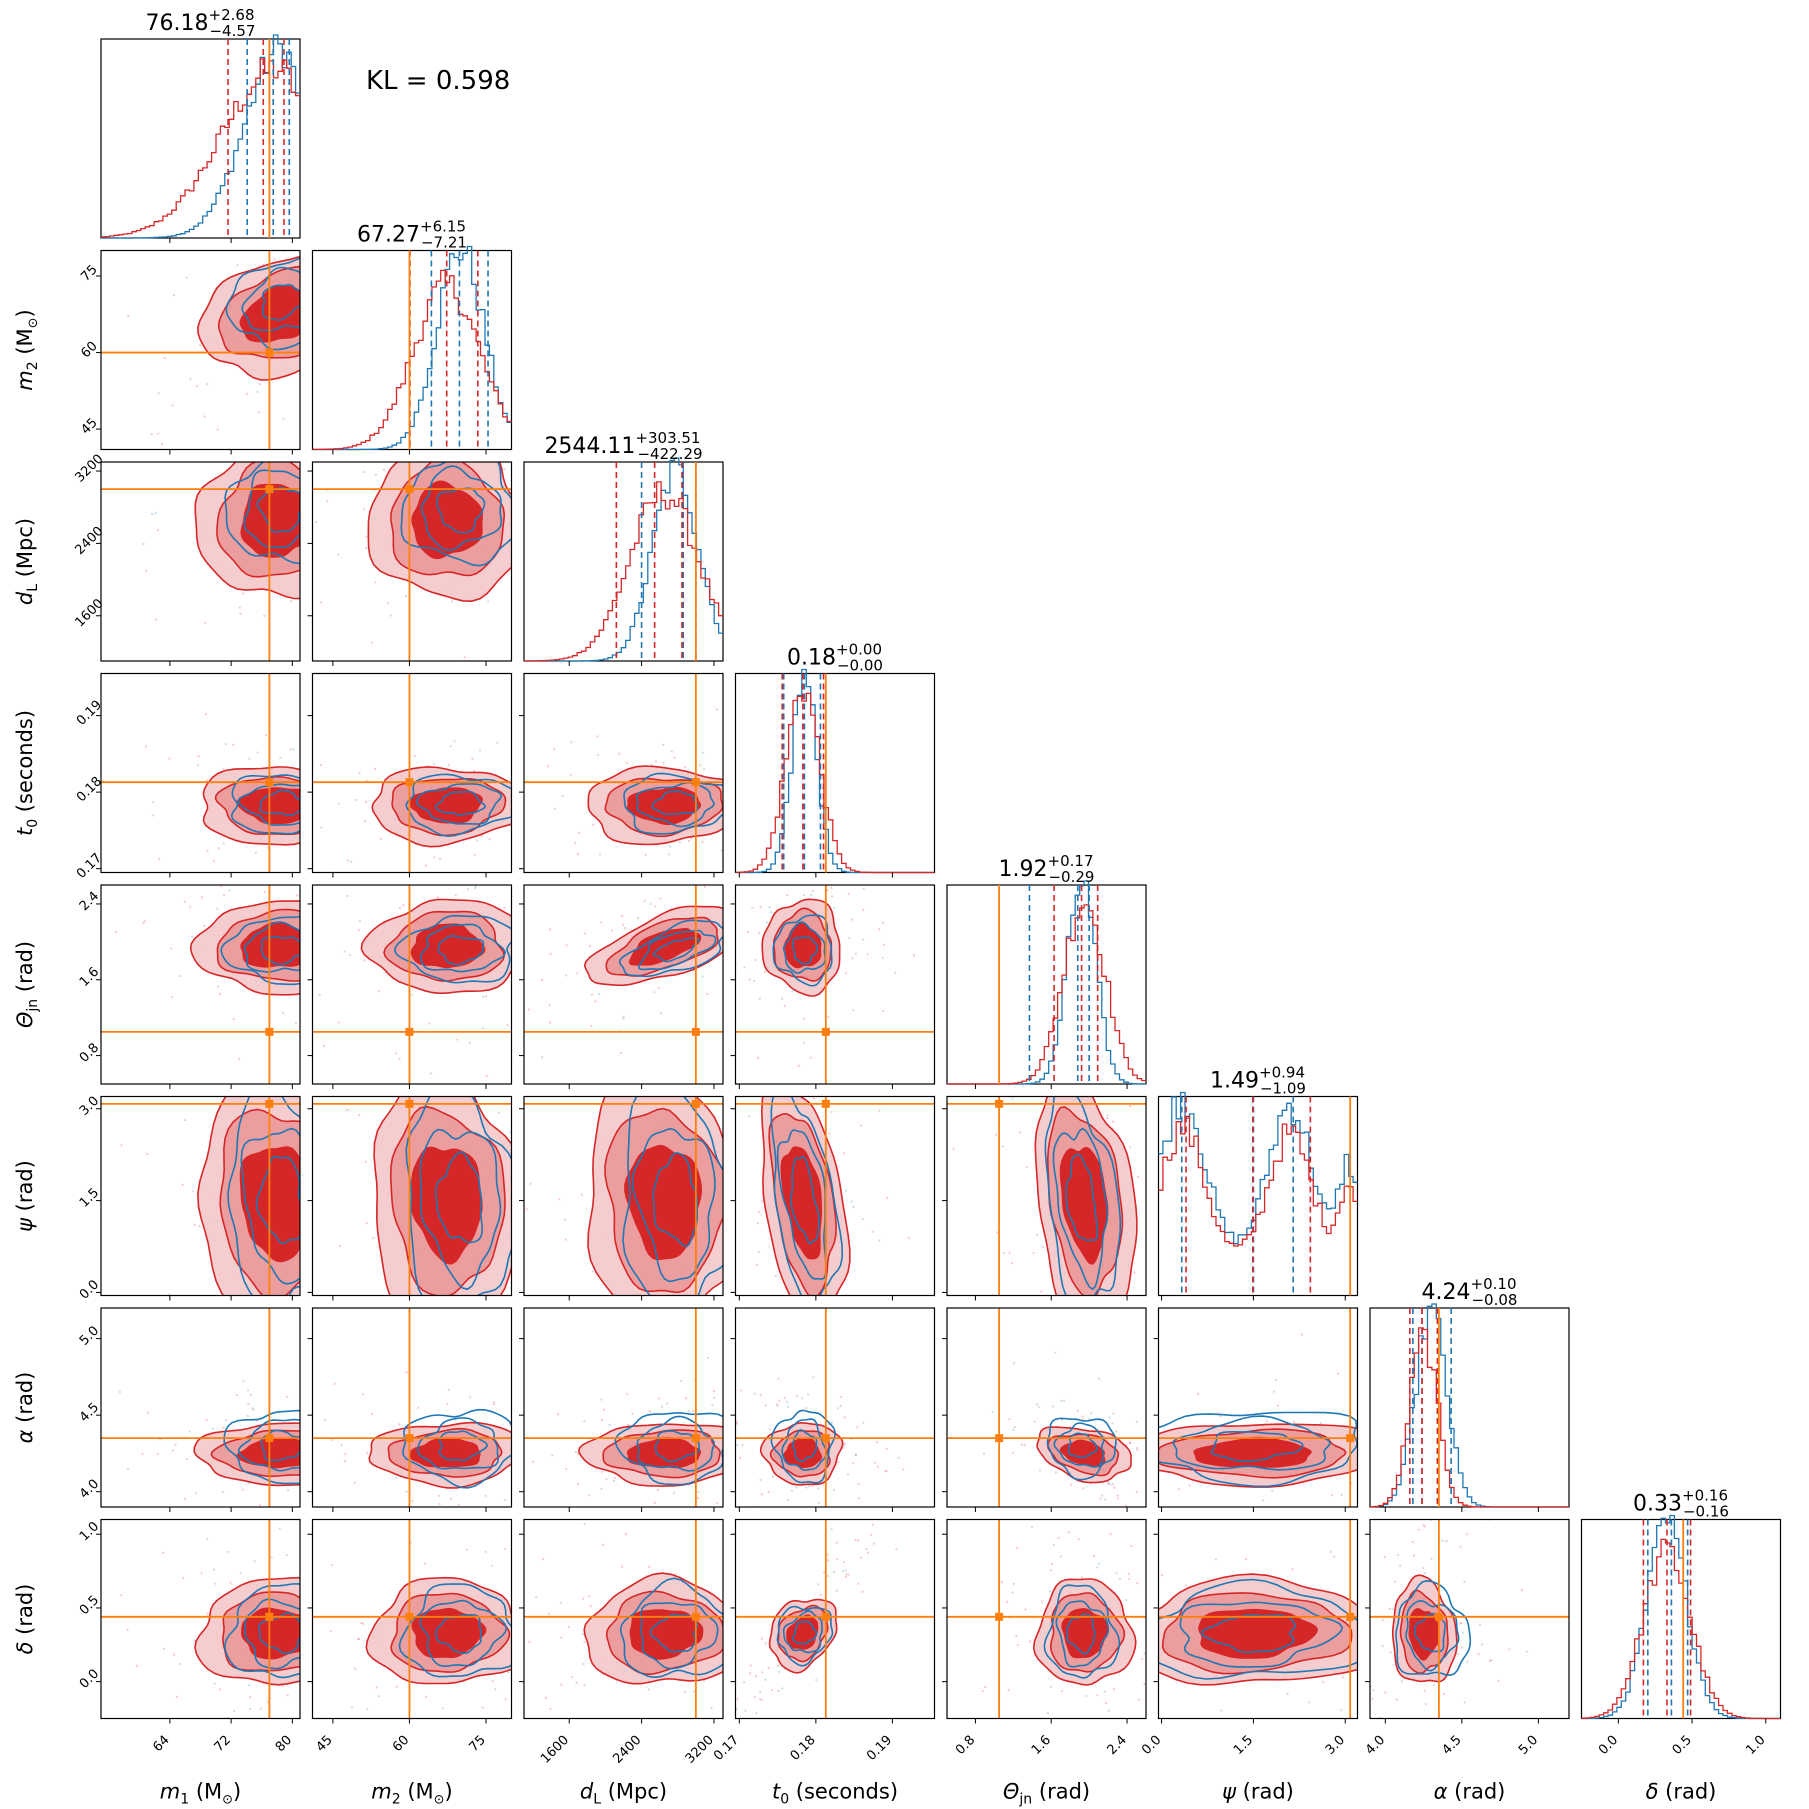 The image size is (1809, 1809). What do you see at coordinates (200, 138) in the screenshot?
I see `diag-frame` at bounding box center [200, 138].